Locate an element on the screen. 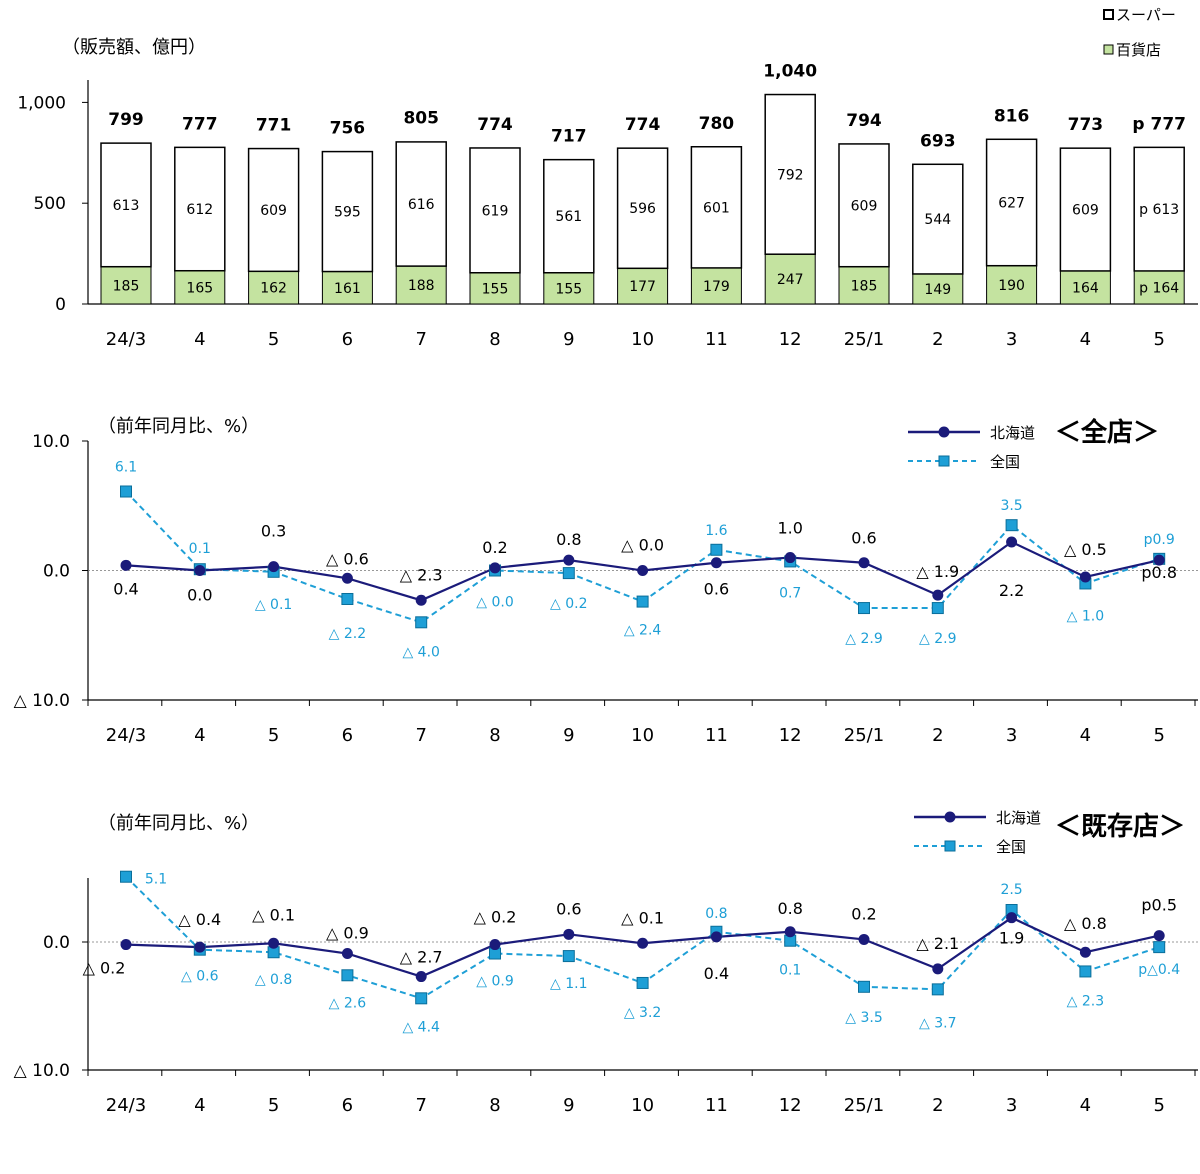 The width and height of the screenshot is (1200, 1174). line-y-tick-label: 10.0 is located at coordinates (51, 442).